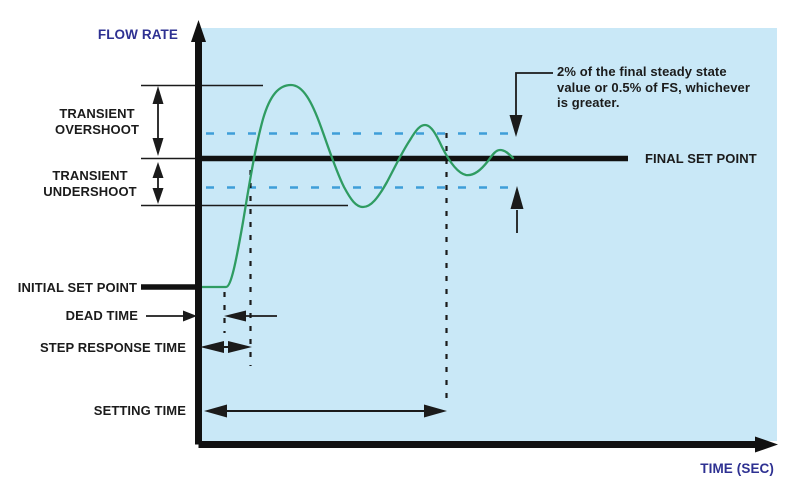  I want to click on tolerance-lower-pointer-arrow, so click(517, 209).